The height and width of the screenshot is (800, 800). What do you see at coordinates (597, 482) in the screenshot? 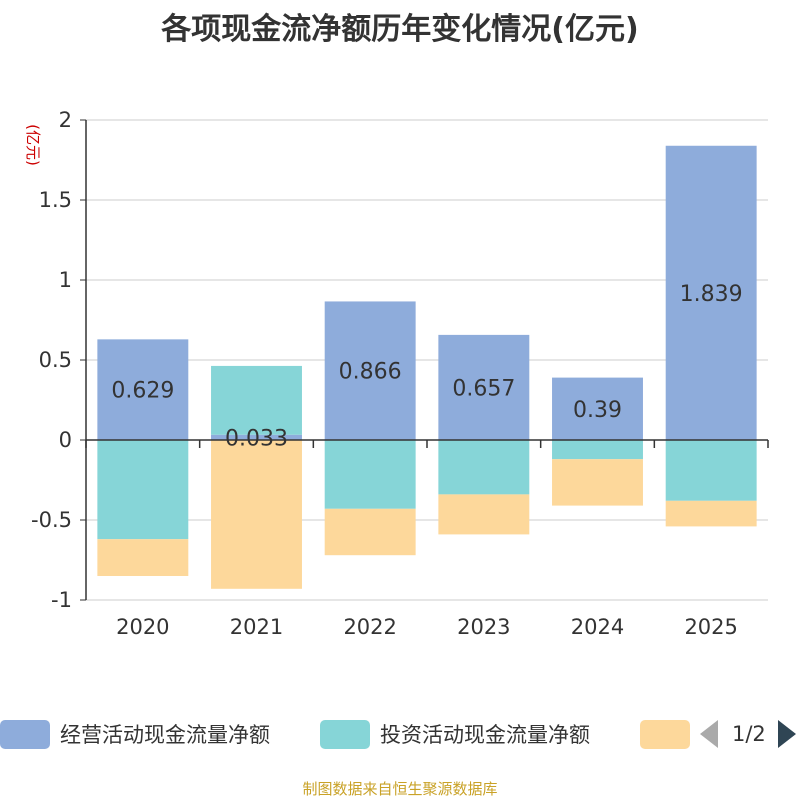
I see `bar-2024-series2` at bounding box center [597, 482].